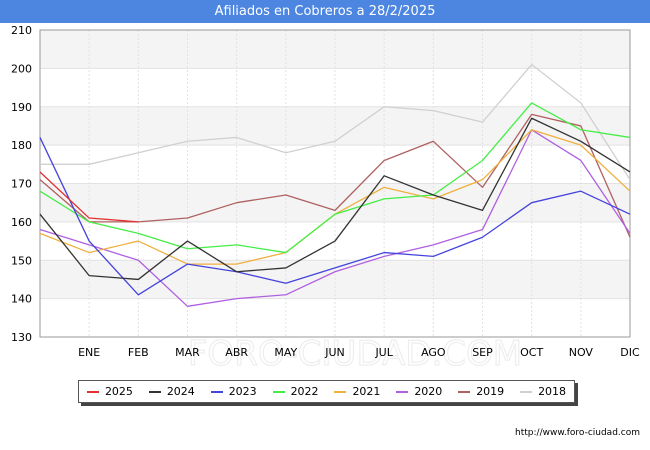 This screenshot has width=650, height=450. Describe the element at coordinates (304, 391) in the screenshot. I see `legend-label: 2022` at that location.